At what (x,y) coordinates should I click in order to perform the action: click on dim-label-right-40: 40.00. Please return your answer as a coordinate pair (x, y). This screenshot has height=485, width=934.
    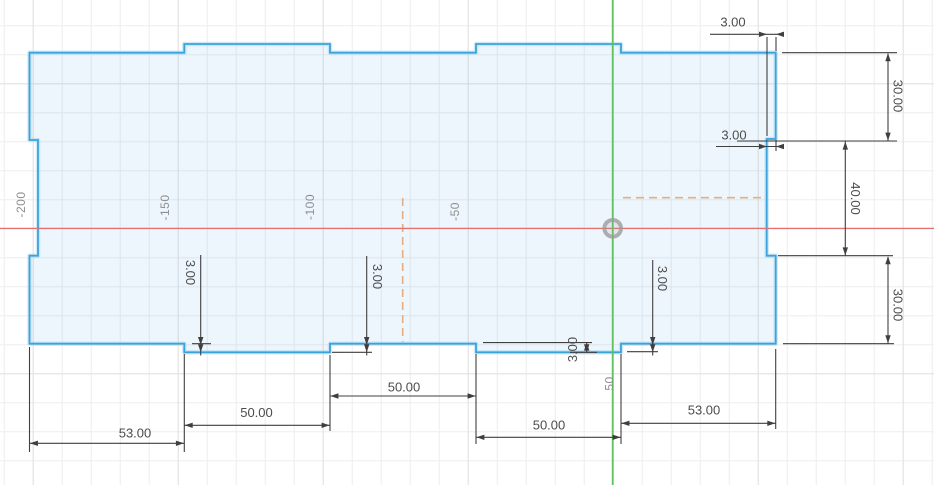
    Looking at the image, I should click on (855, 198).